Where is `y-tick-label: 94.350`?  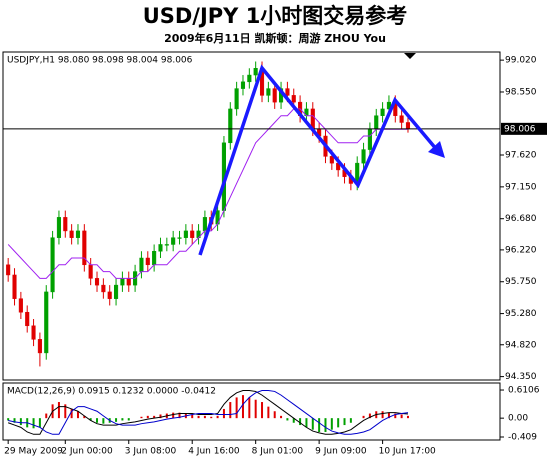
y-tick-label: 94.350 is located at coordinates (521, 377).